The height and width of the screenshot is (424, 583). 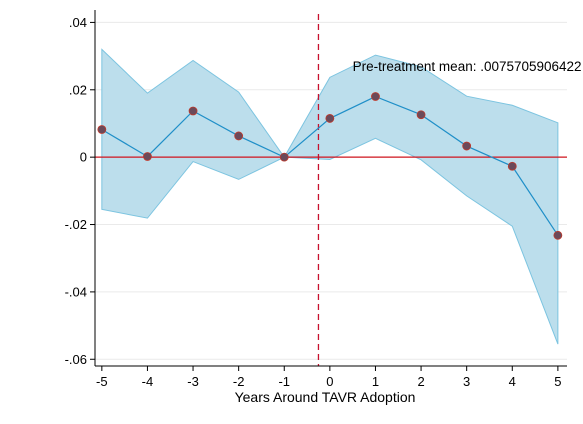 What do you see at coordinates (78, 22) in the screenshot?
I see `y-tick-label: .04` at bounding box center [78, 22].